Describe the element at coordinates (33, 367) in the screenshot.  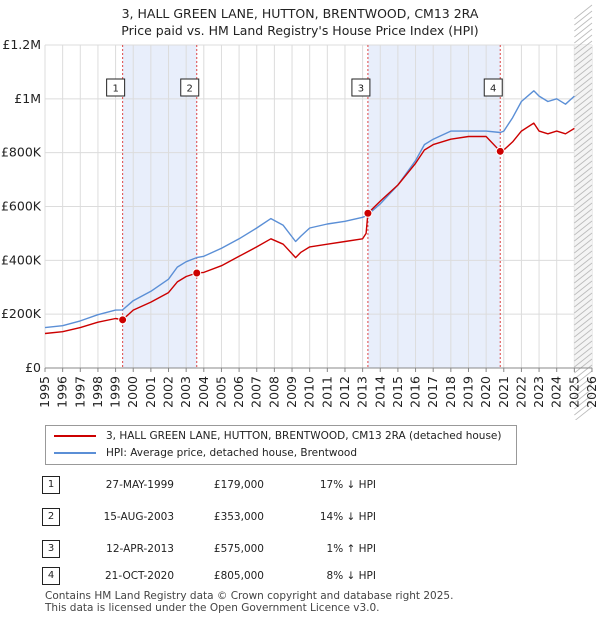
I see `y-tick-label: £0` at that location.